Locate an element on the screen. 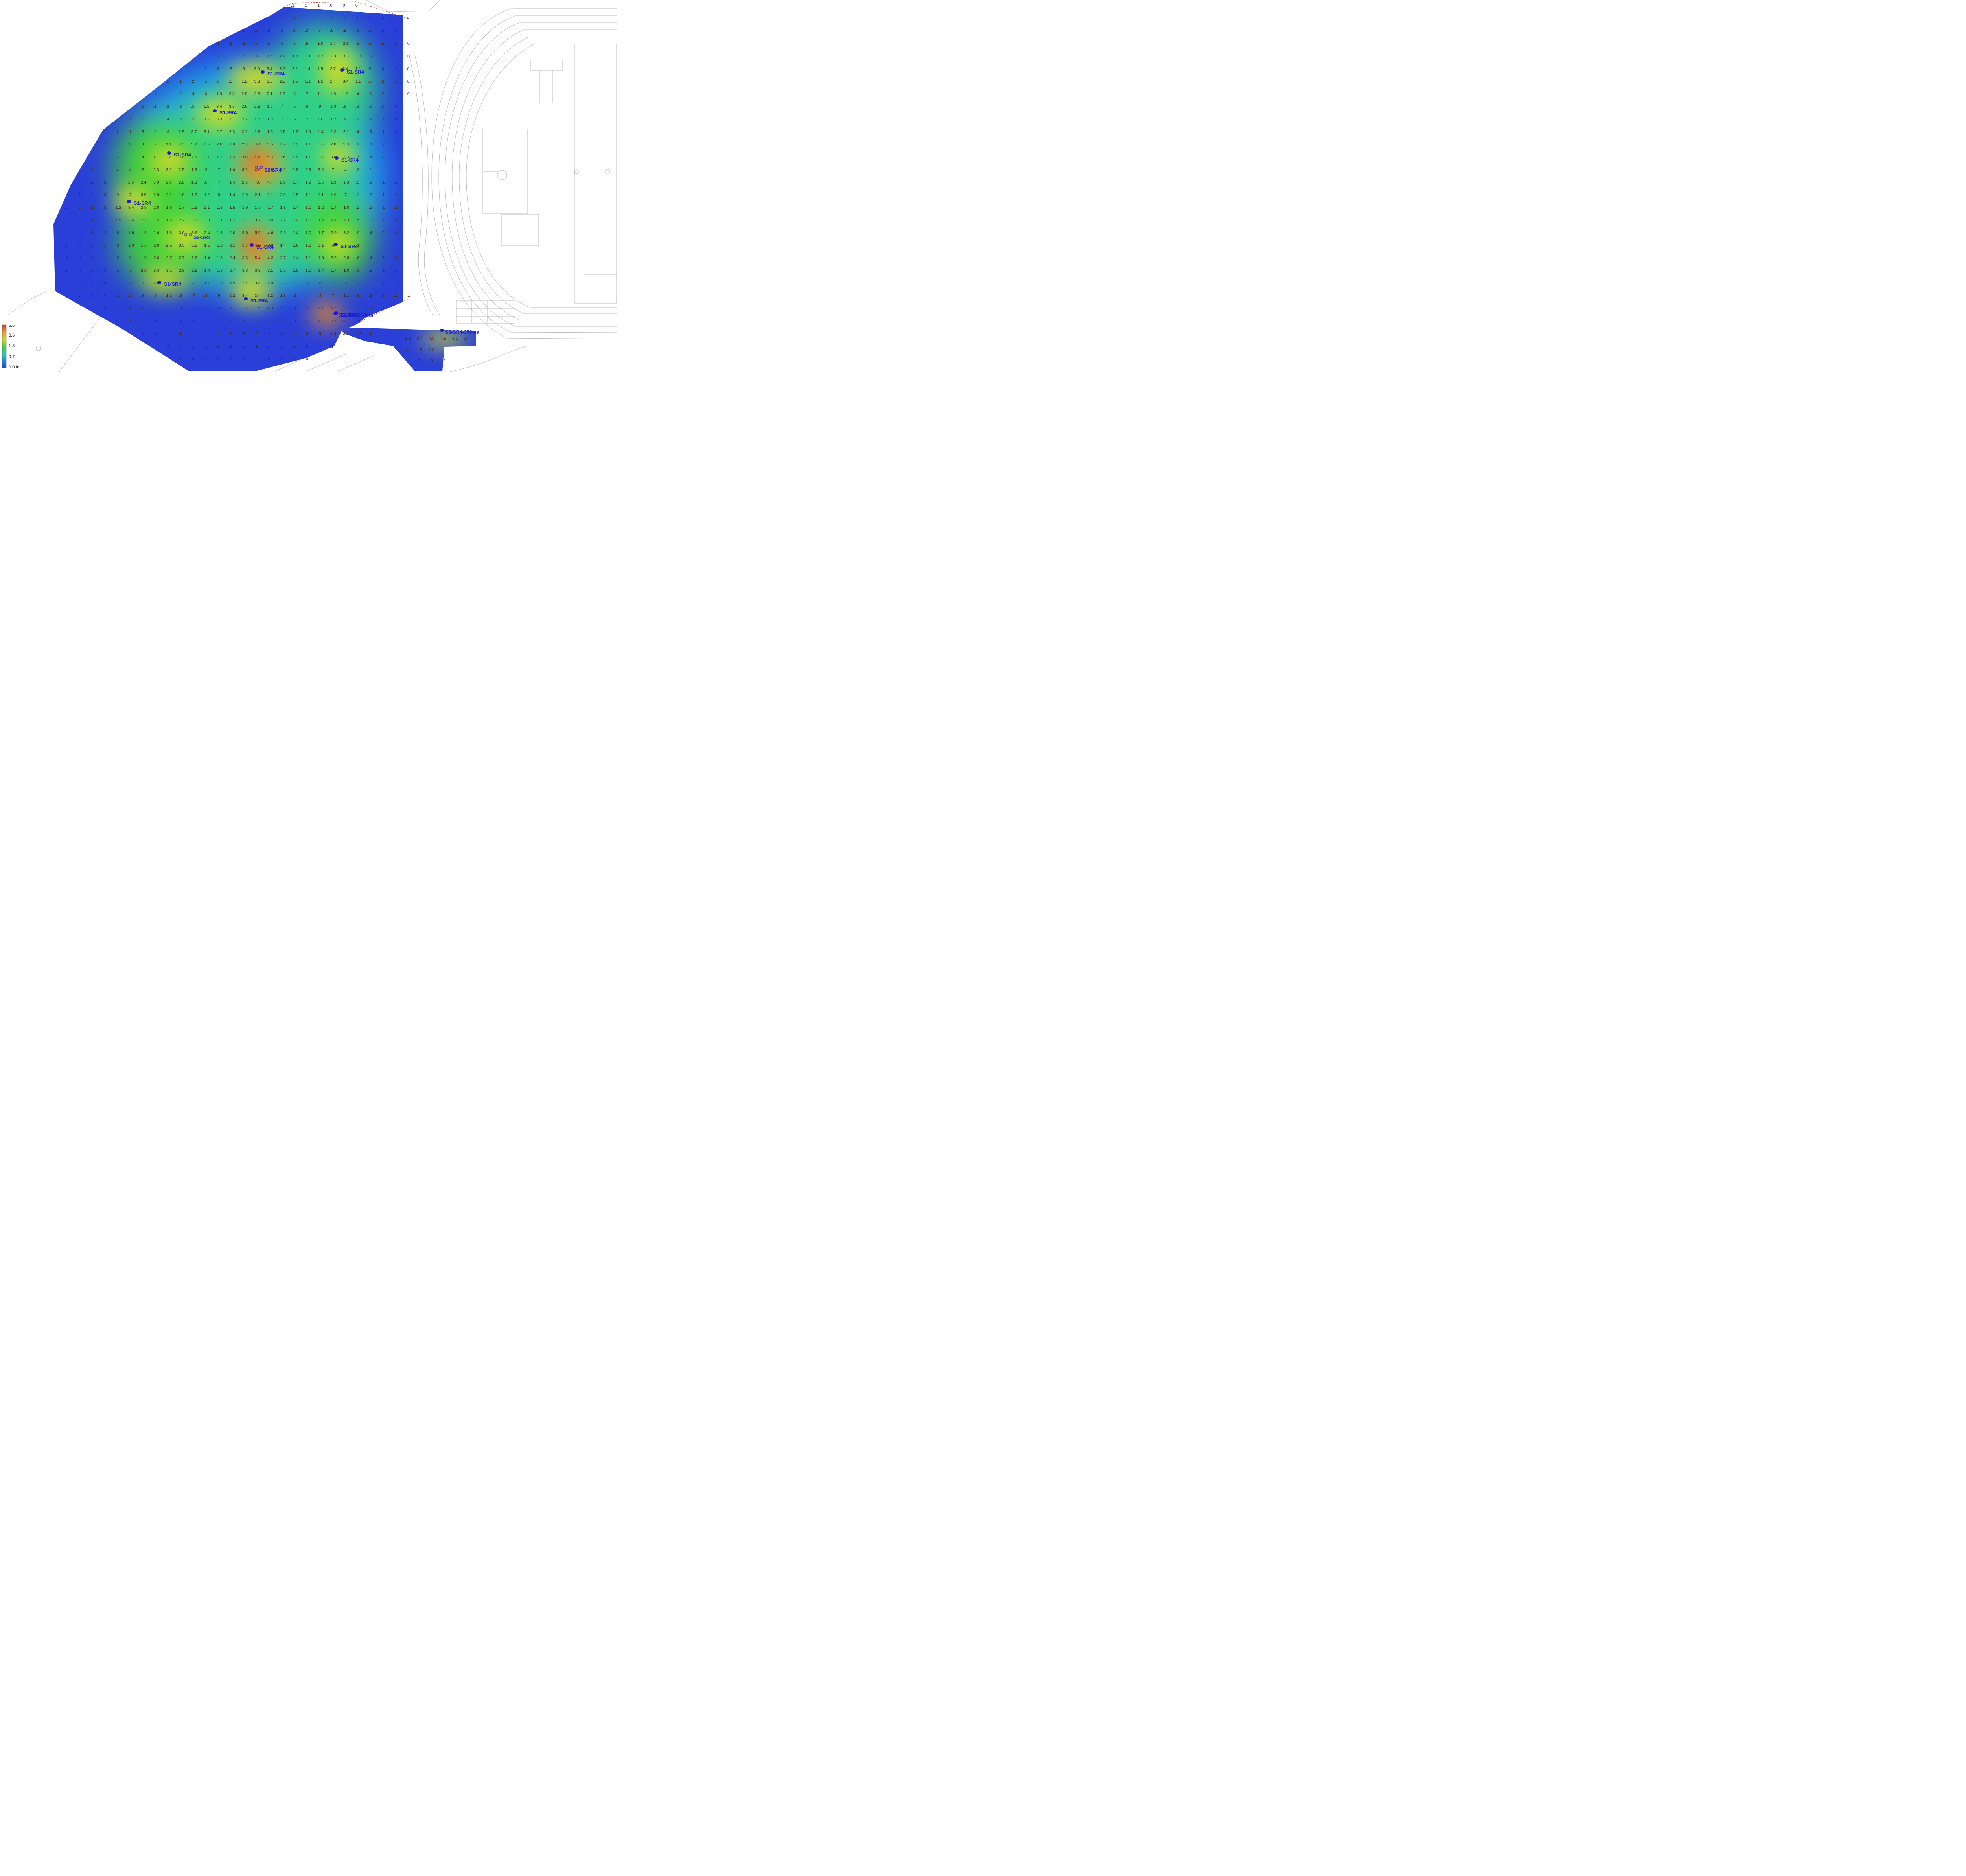 Image resolution: width=1966 pixels, height=1876 pixels. grid-value: .5 is located at coordinates (193, 106).